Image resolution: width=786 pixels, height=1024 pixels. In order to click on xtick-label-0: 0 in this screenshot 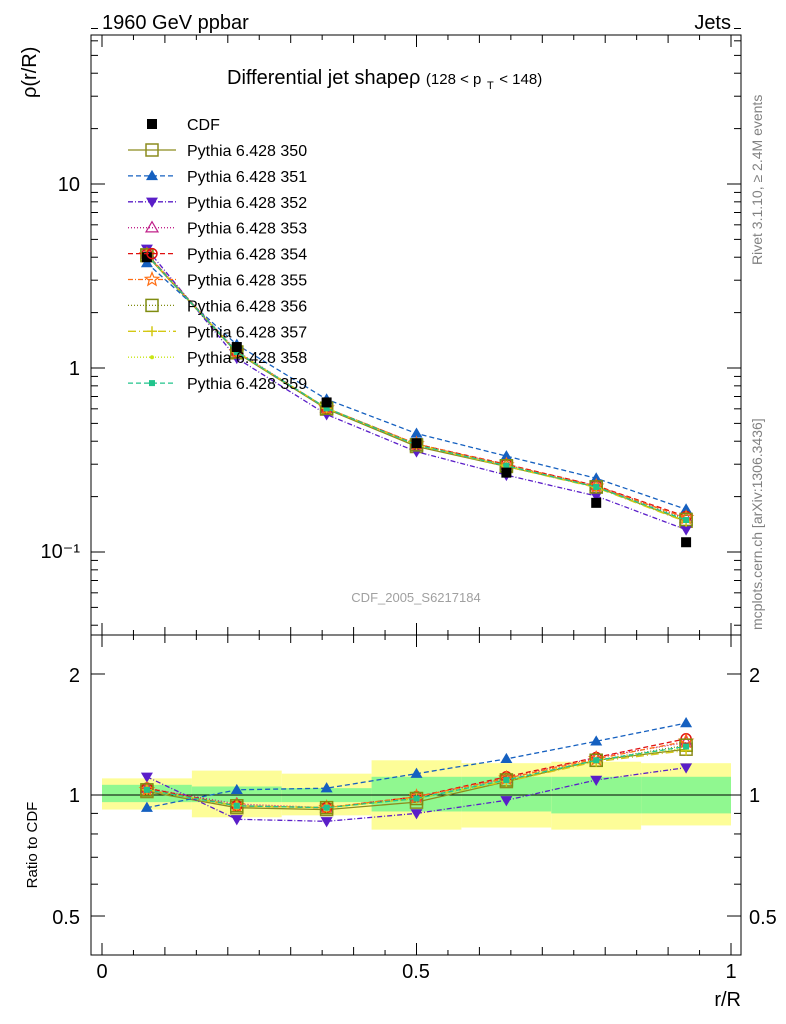, I will do `click(101, 972)`.